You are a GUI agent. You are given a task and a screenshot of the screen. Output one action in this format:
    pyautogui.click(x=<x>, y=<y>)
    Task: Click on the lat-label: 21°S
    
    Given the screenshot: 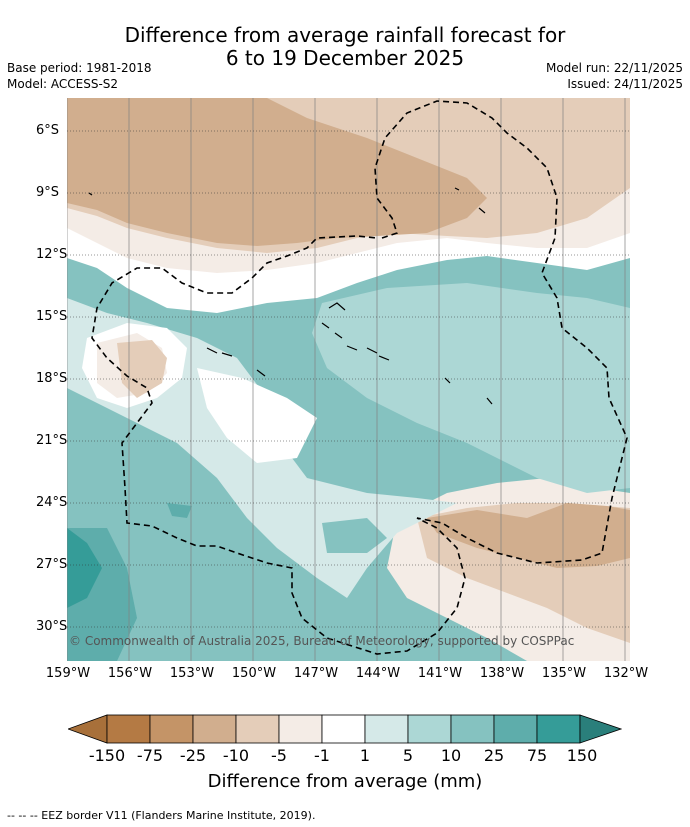 What is the action you would take?
    pyautogui.click(x=52, y=440)
    